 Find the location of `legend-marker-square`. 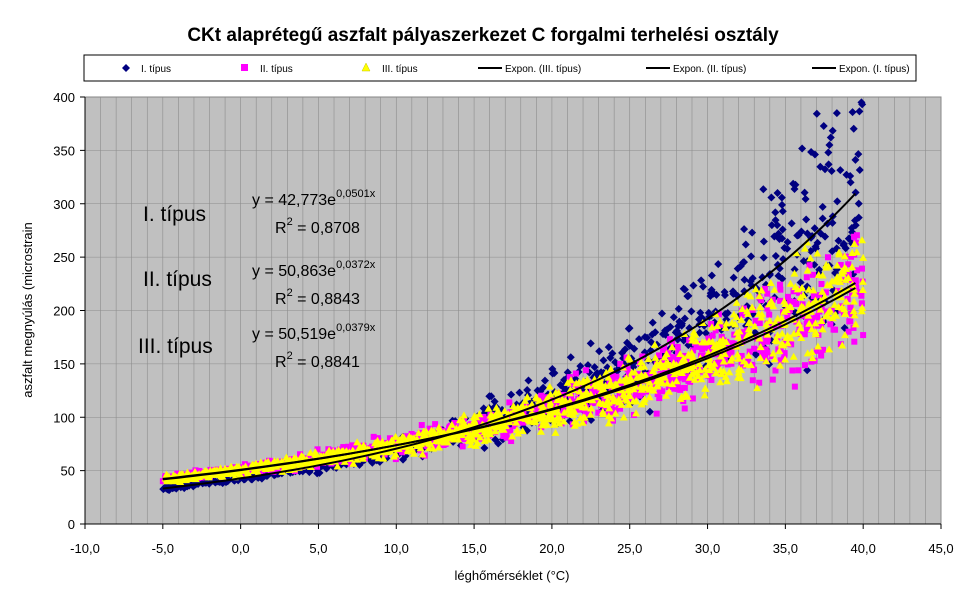

legend-marker-square is located at coordinates (244, 67).